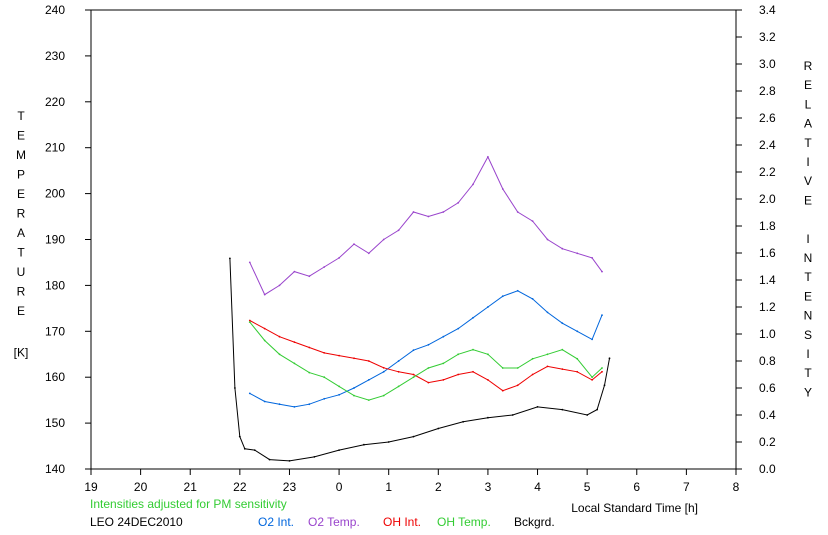 This screenshot has width=828, height=535. I want to click on x-tick-label: 3, so click(488, 487).